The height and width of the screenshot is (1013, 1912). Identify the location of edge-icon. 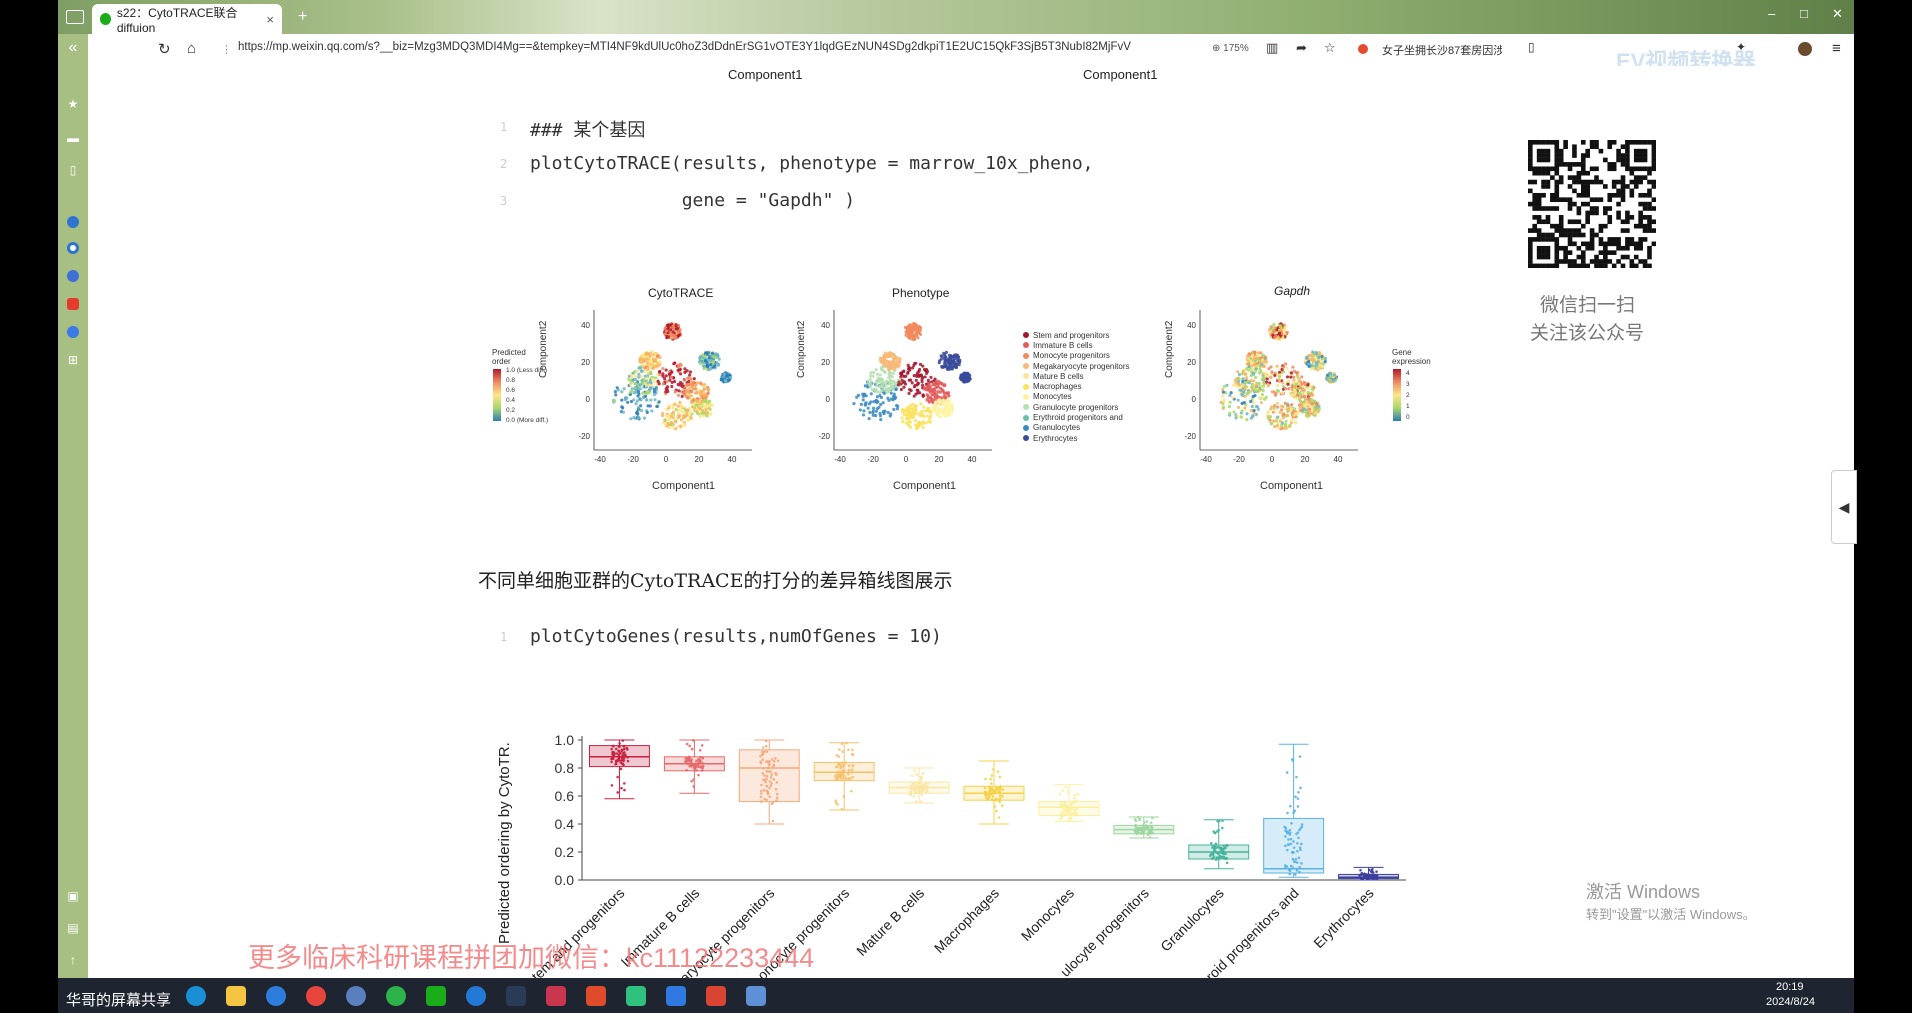
(196, 996).